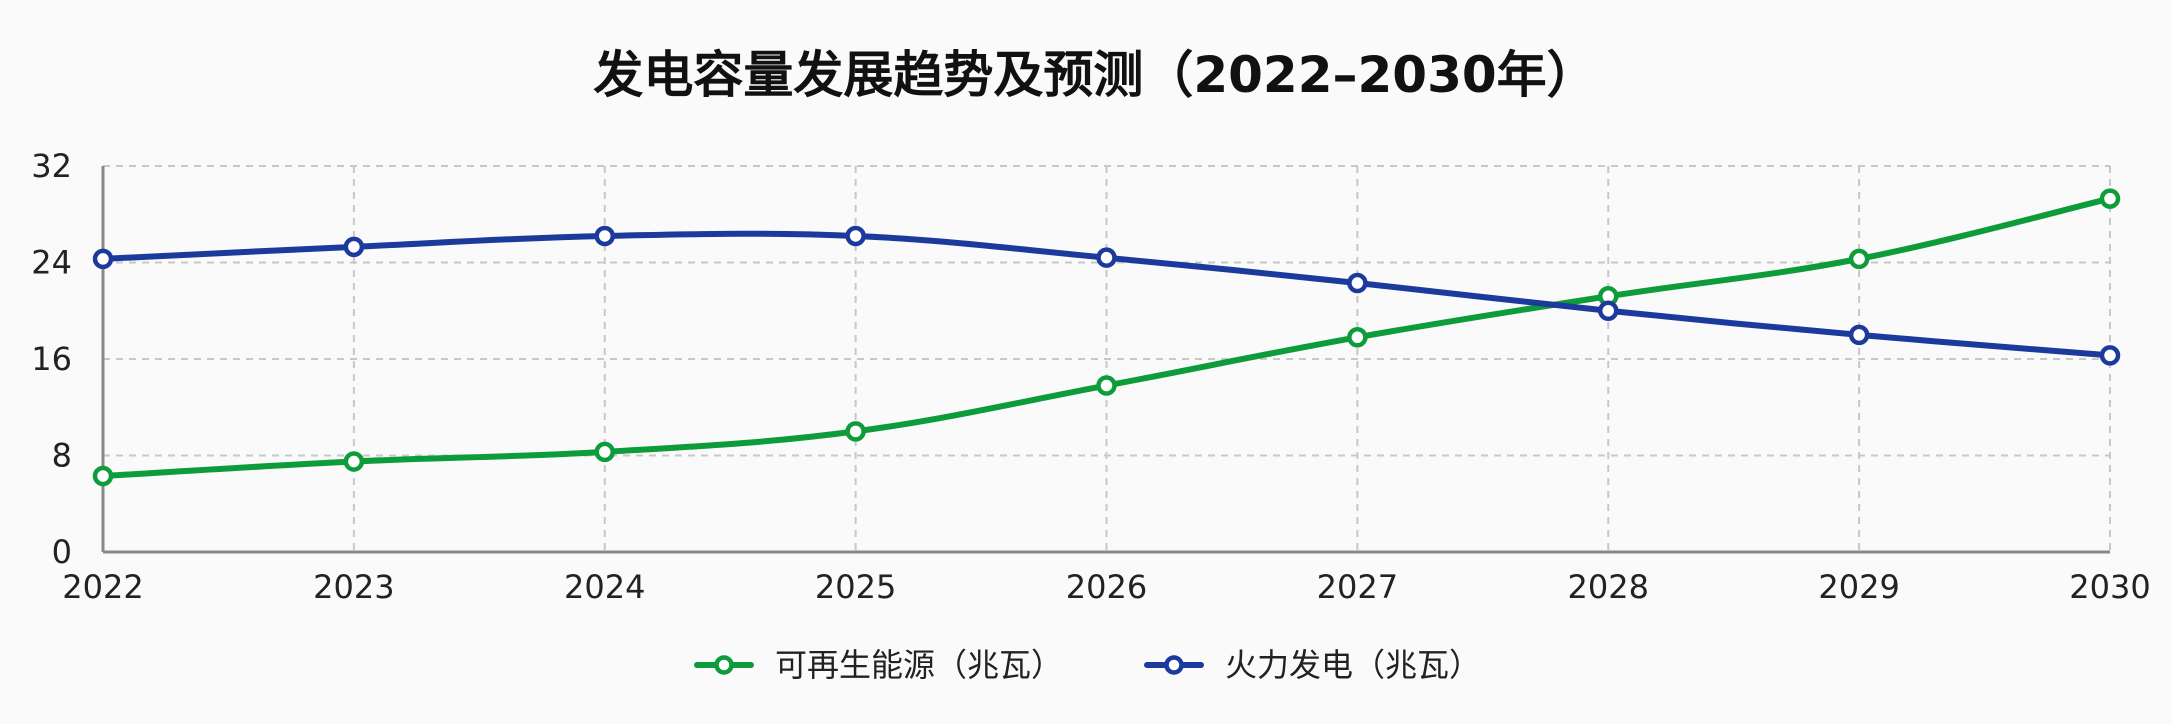  Describe the element at coordinates (51, 263) in the screenshot. I see `y-tick-label: 24` at that location.